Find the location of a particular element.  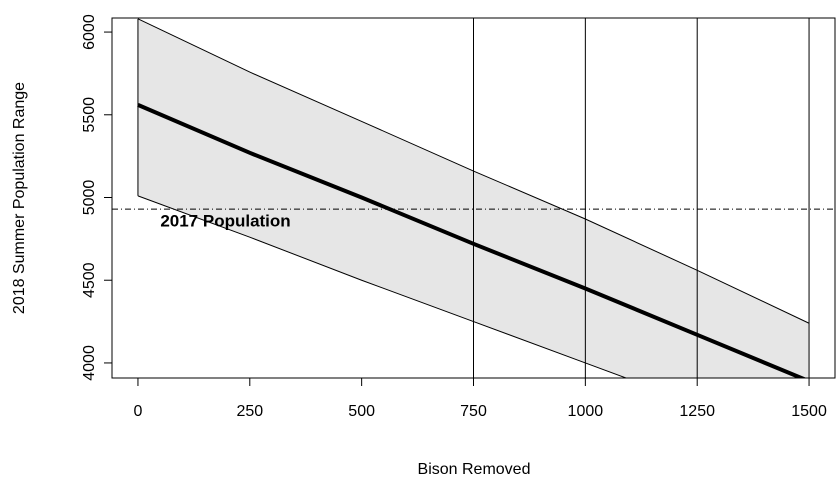

y-axis-title: 2018 Summer Population Range is located at coordinates (19, 198).